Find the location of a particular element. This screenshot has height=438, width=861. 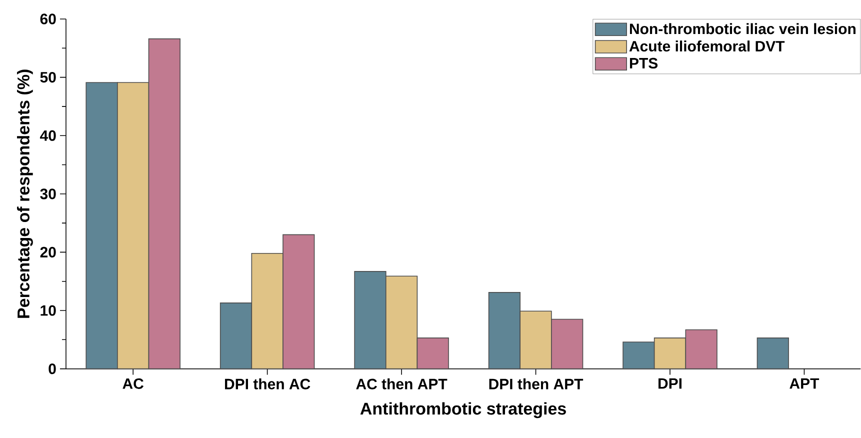

x-tick-label: DPI is located at coordinates (670, 383).